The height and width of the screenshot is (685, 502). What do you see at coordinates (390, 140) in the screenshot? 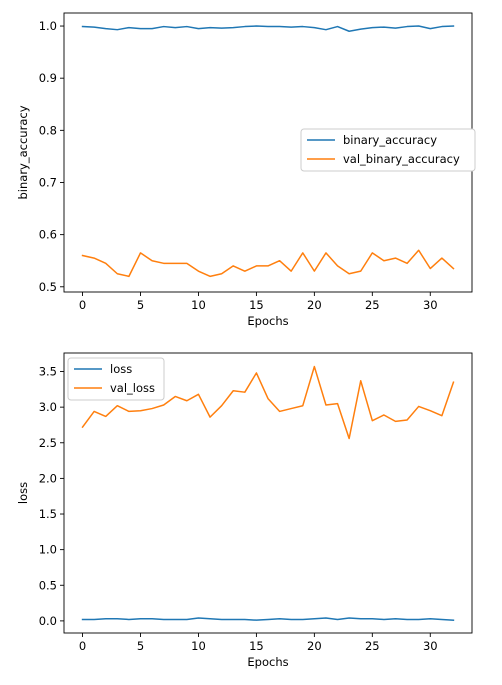
I see `legend-label-binary-accuracy: binary_accuracy` at bounding box center [390, 140].